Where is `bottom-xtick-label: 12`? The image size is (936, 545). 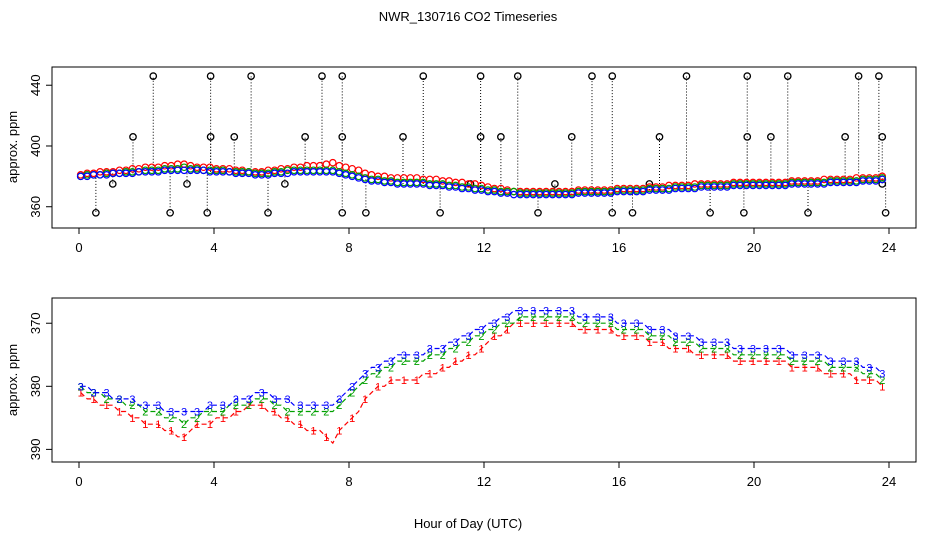
bottom-xtick-label: 12 is located at coordinates (484, 481).